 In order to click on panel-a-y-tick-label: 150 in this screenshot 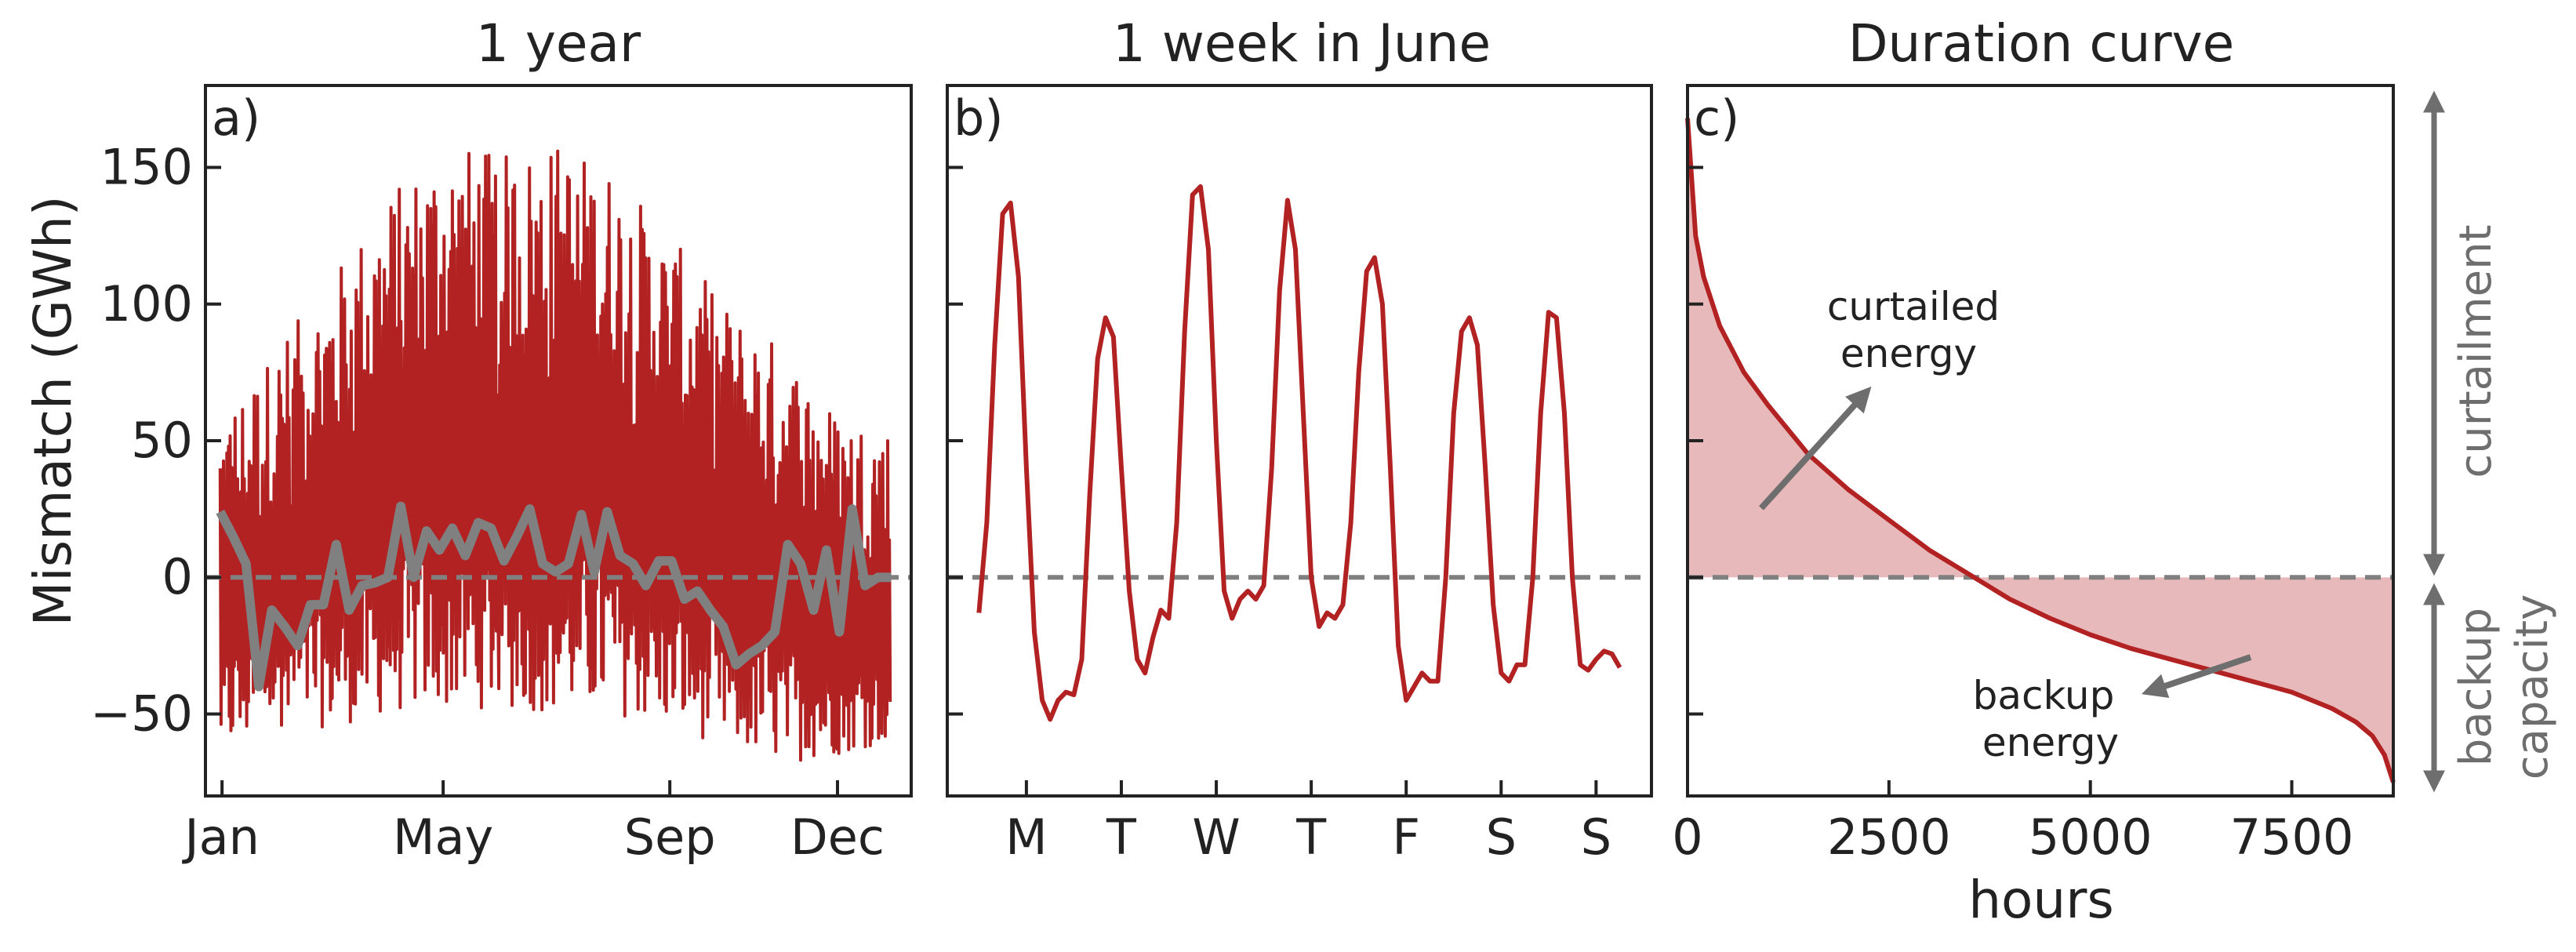, I will do `click(146, 167)`.